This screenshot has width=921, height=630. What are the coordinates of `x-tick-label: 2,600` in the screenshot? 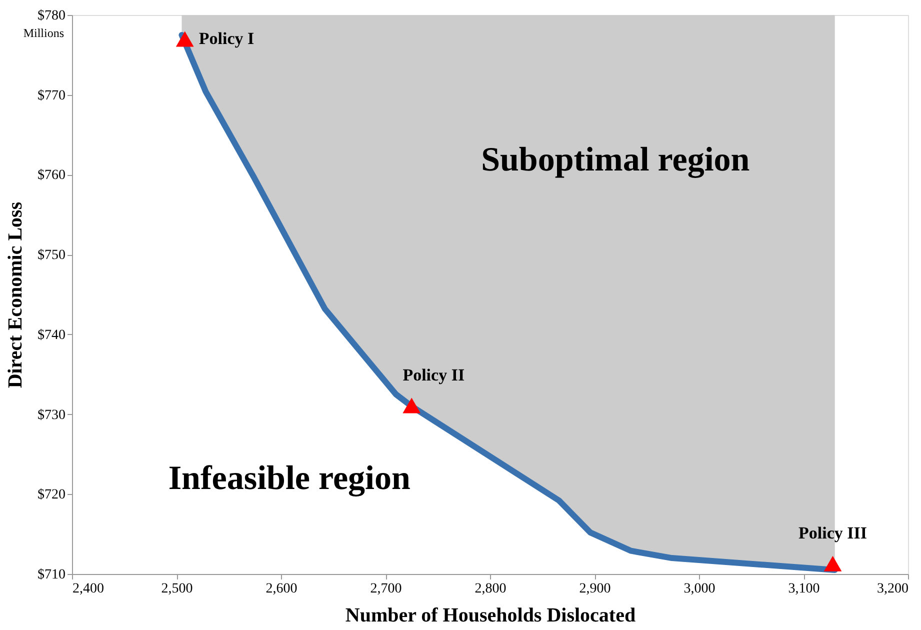 It's located at (282, 589).